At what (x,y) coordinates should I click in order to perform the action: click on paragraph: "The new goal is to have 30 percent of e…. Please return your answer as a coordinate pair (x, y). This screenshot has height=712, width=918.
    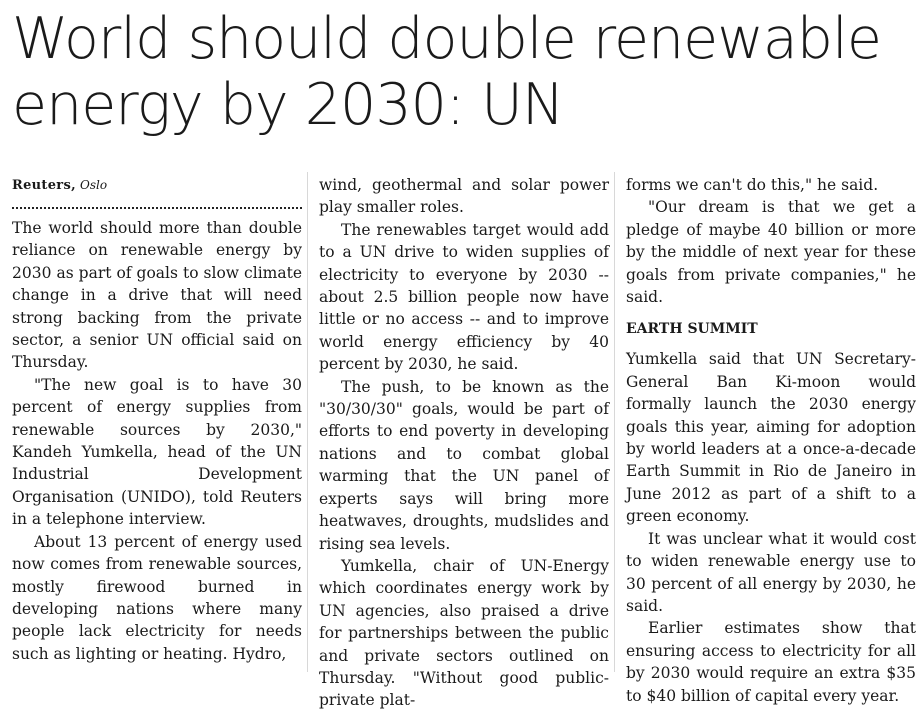
    Looking at the image, I should click on (157, 452).